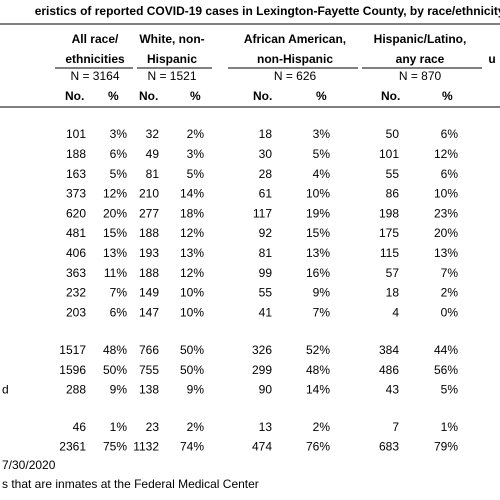  I want to click on cell: 117, so click(262, 213).